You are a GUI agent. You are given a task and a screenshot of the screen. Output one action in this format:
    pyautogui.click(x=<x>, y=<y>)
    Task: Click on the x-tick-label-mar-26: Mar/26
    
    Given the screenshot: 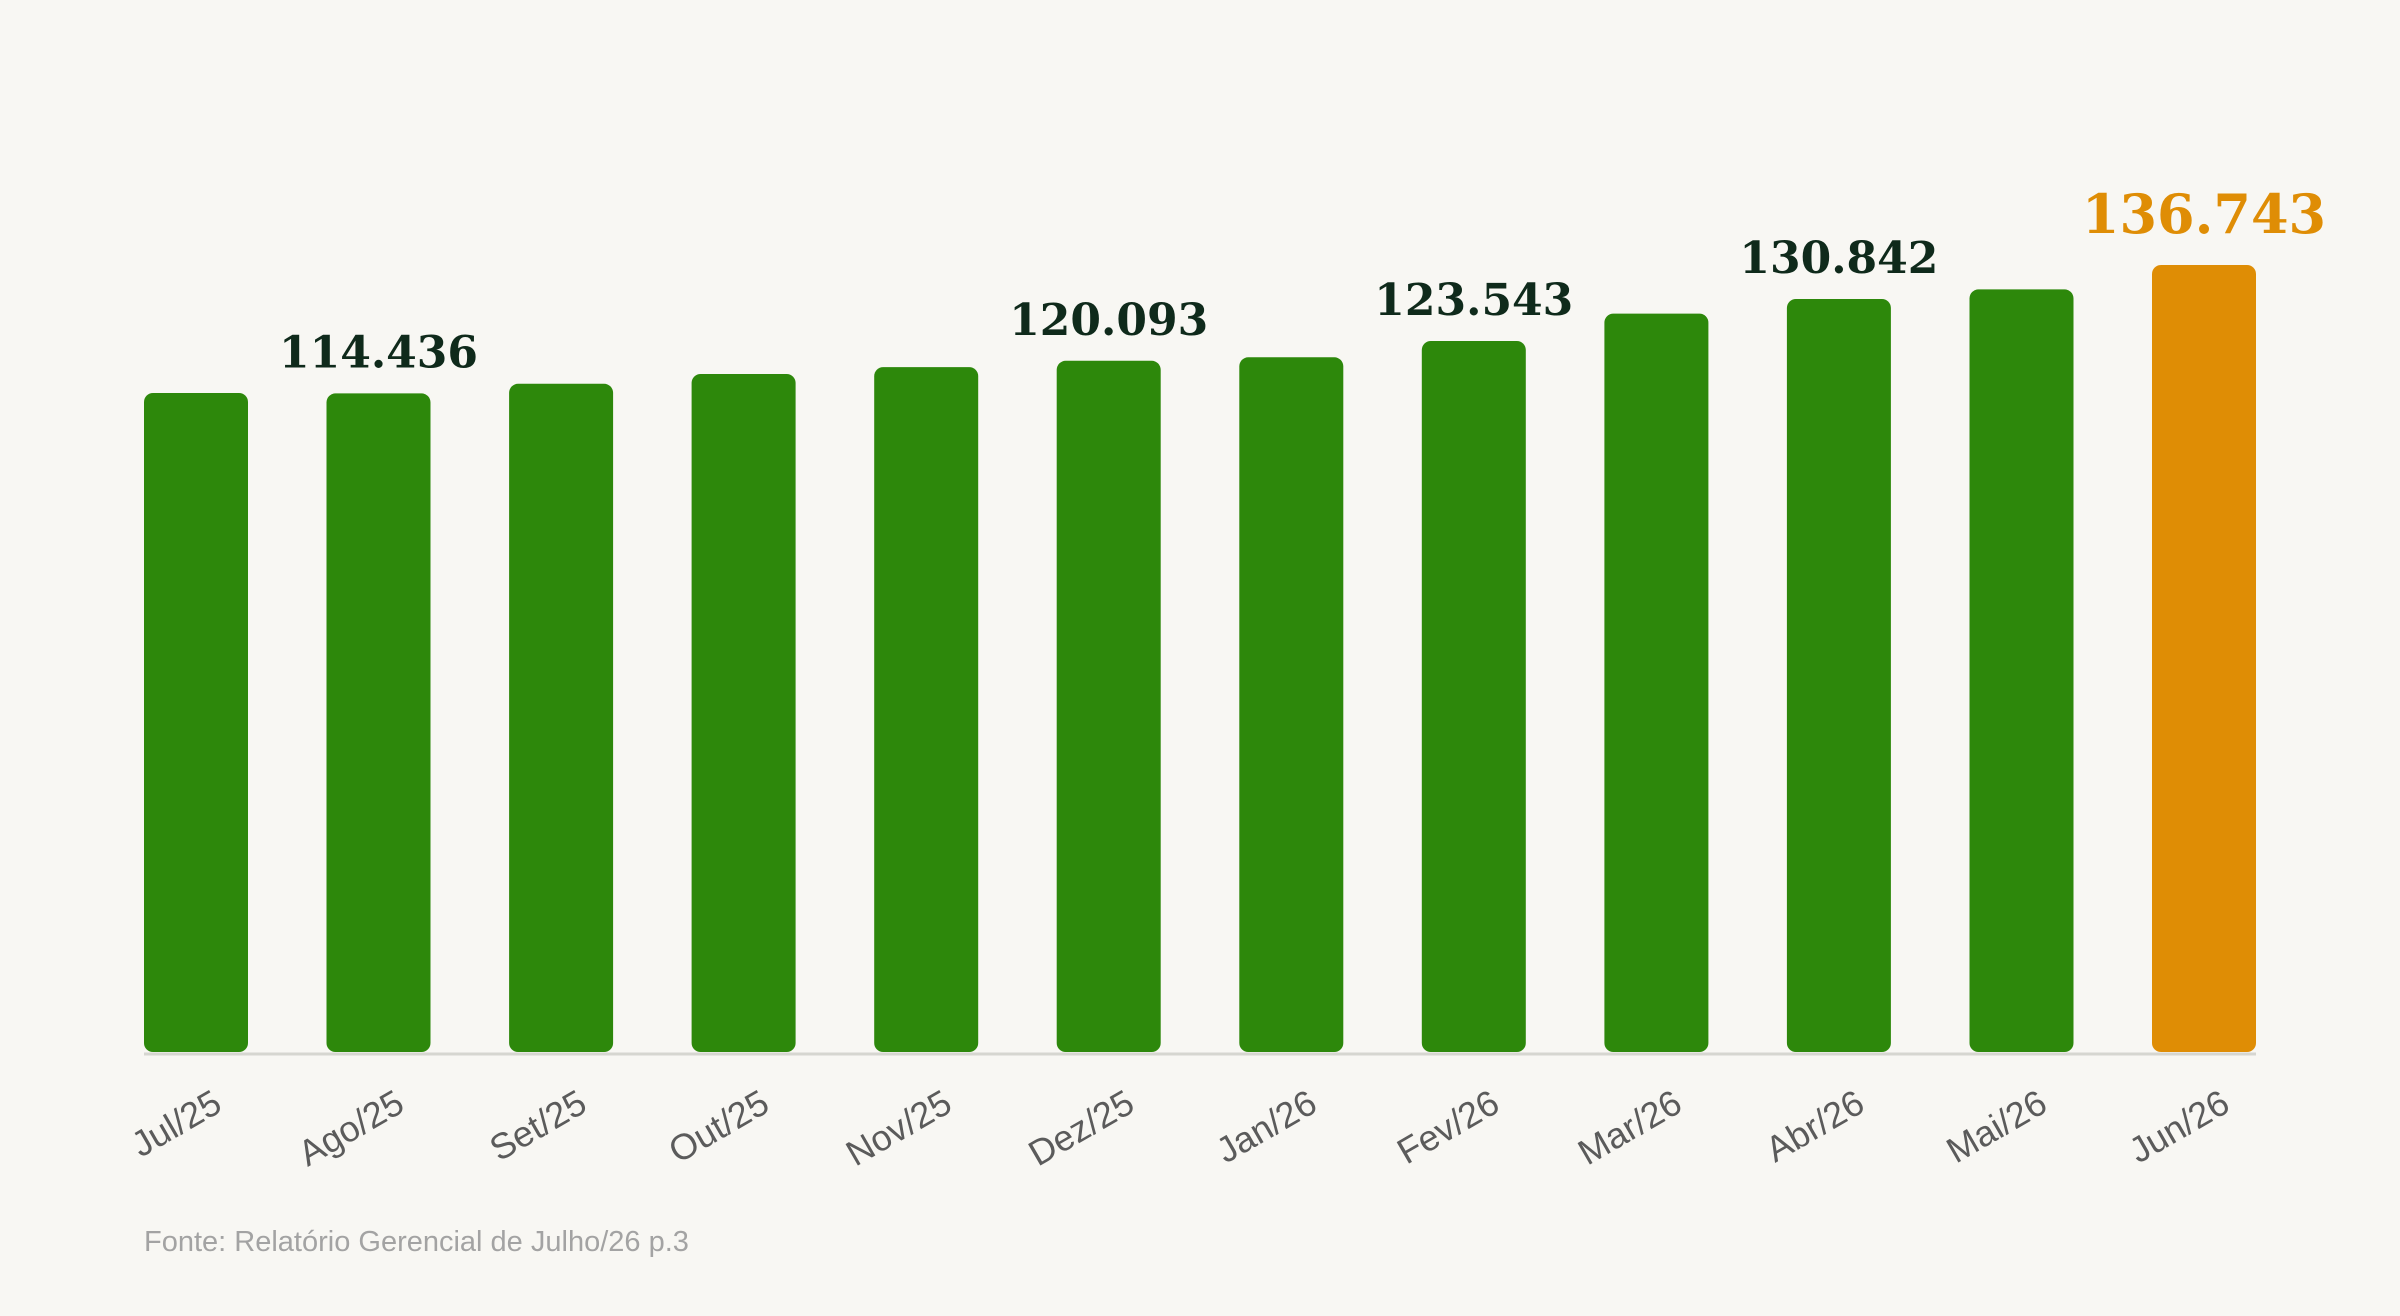 What is the action you would take?
    pyautogui.click(x=1630, y=1127)
    